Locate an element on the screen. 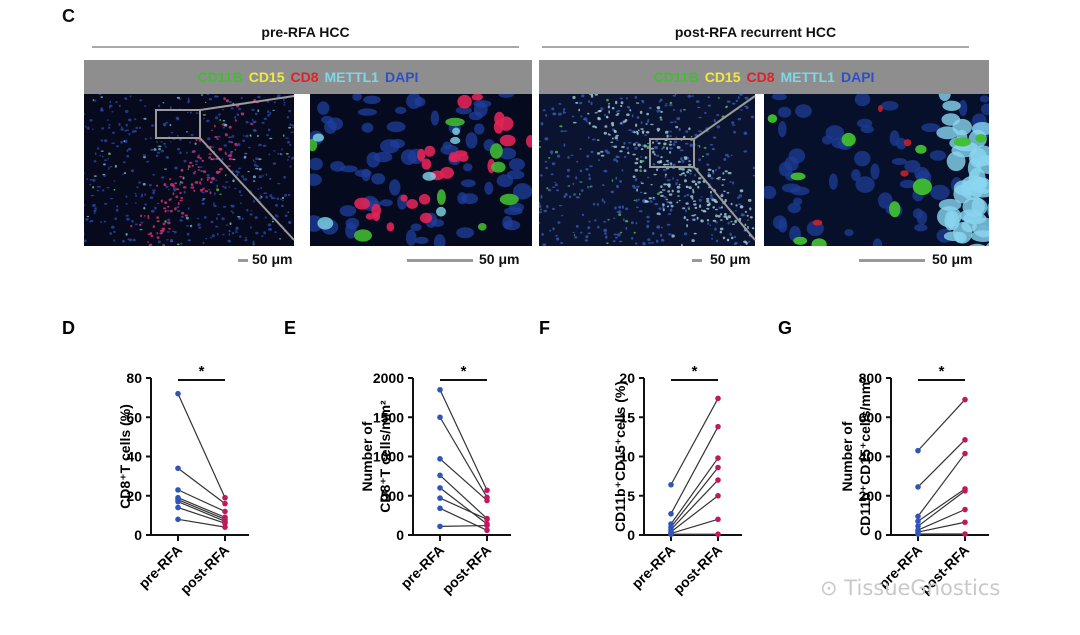 The height and width of the screenshot is (635, 1080). y-axis-label: CD11b⁺CD15⁺cells (%) is located at coordinates (620, 456).